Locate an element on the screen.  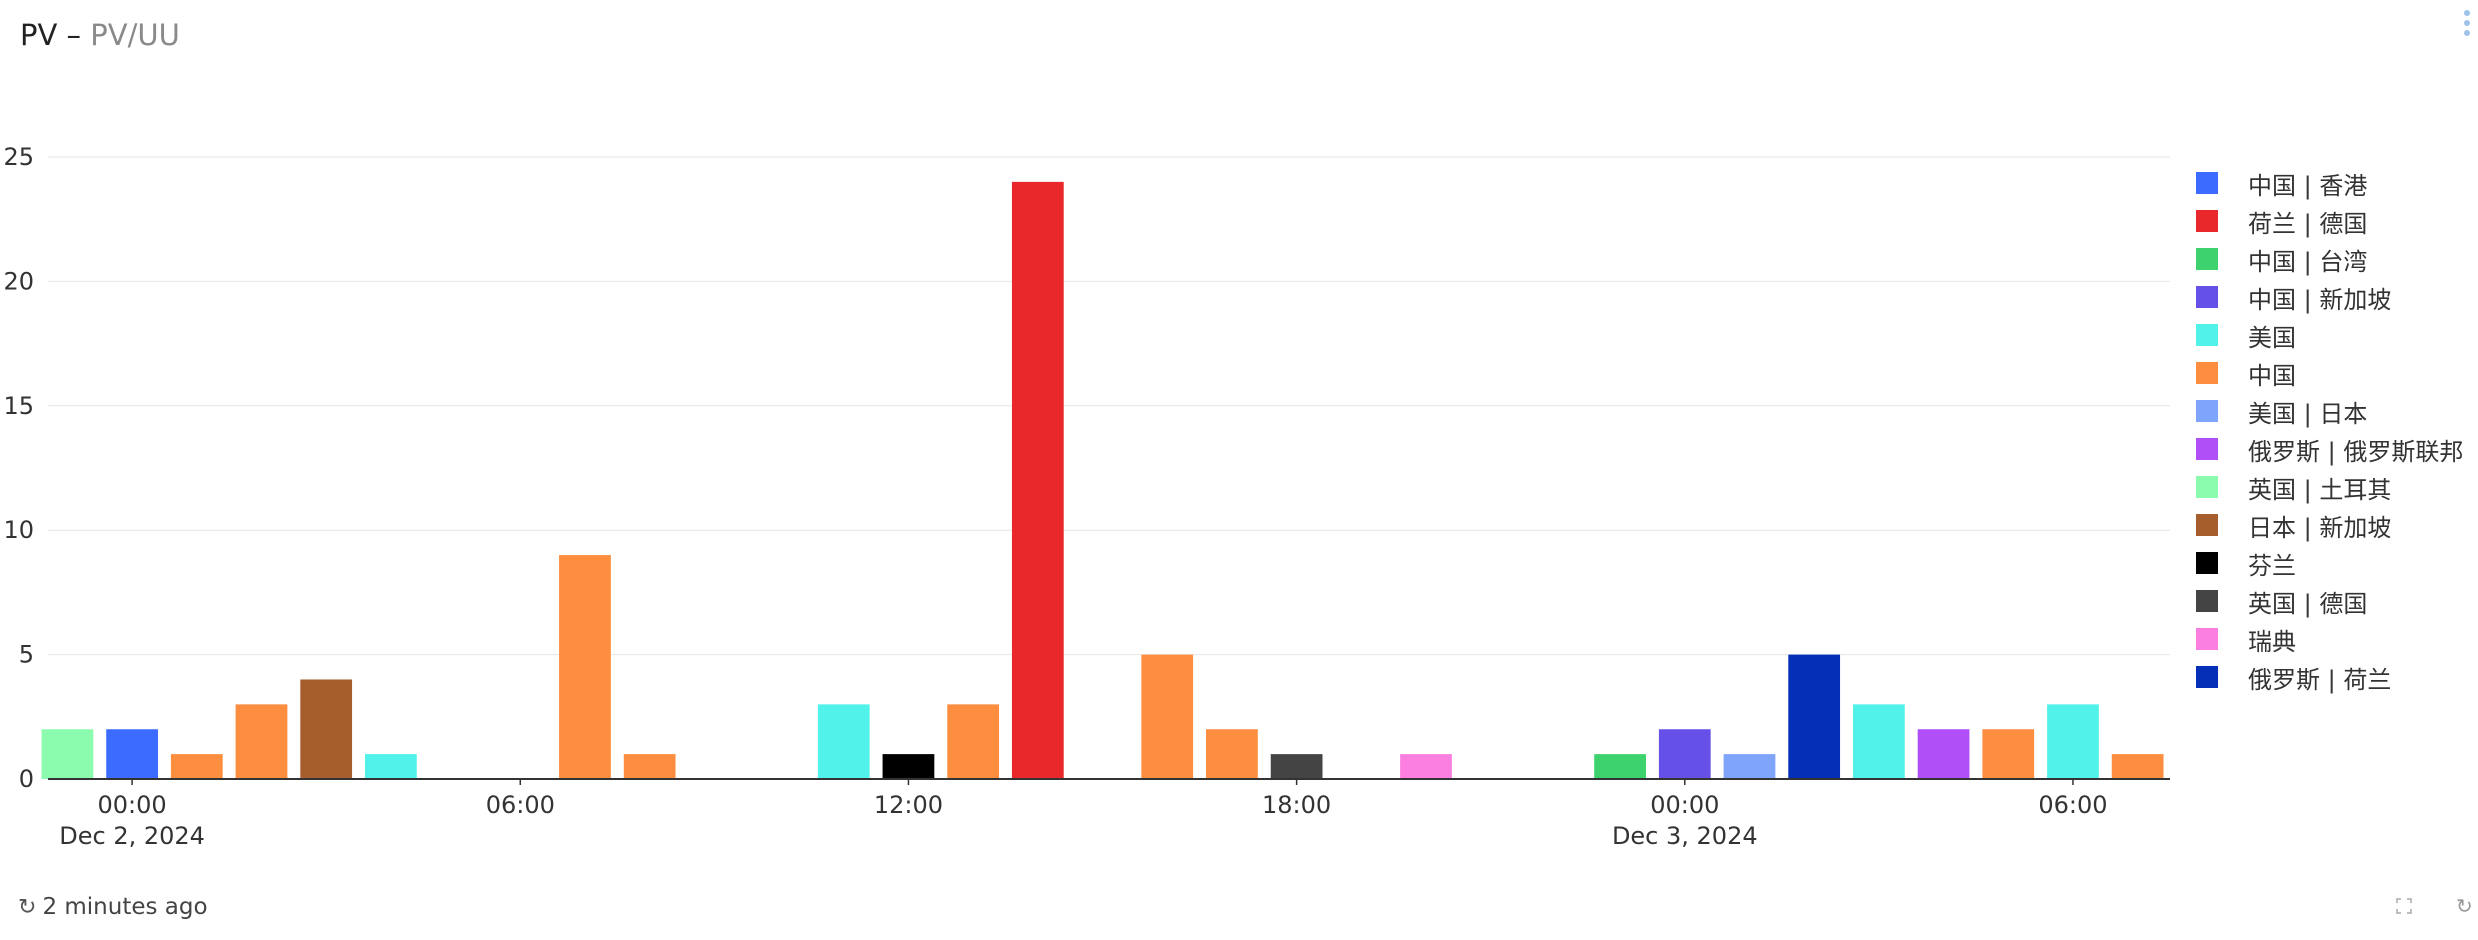
chart-title: PV – PV/UU is located at coordinates (100, 35).